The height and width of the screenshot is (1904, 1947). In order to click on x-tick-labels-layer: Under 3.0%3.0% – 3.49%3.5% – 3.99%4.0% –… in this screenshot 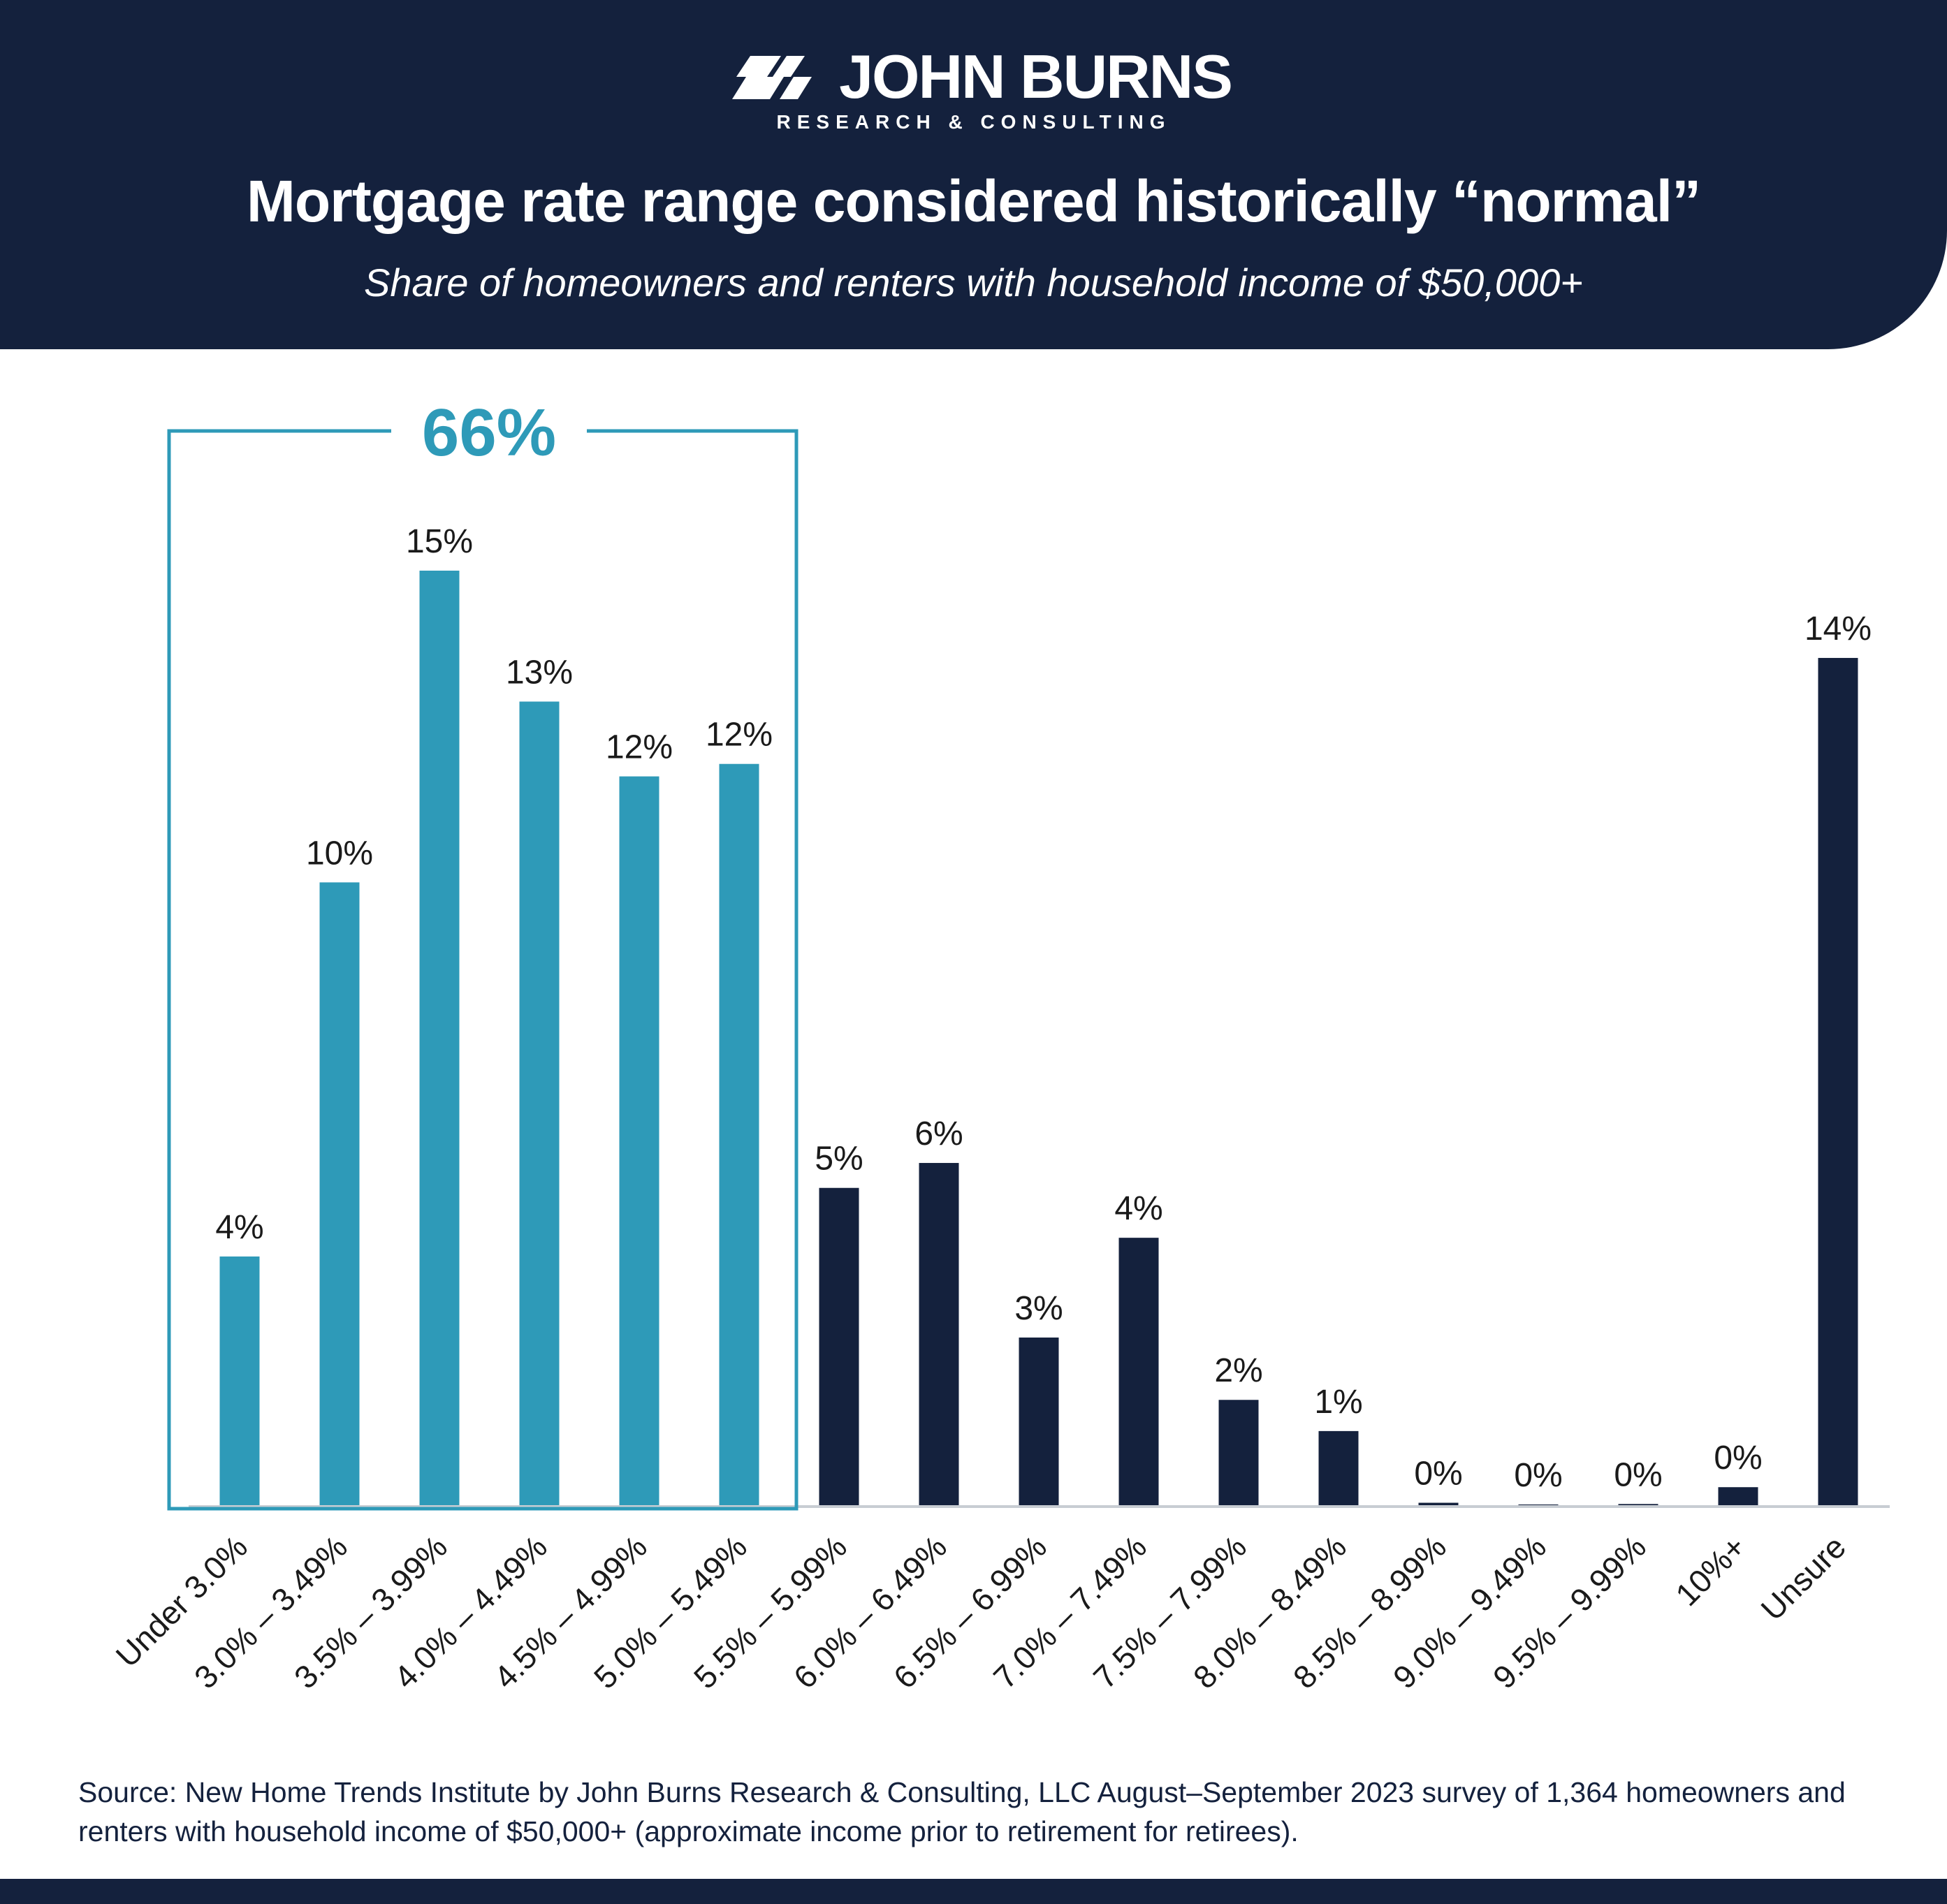, I will do `click(981, 1611)`.